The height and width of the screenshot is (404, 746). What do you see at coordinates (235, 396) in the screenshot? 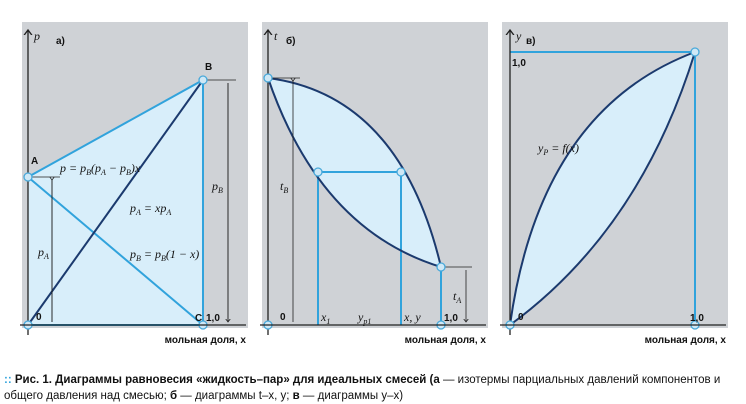
I see `caption-text: — диаграммы t–x, y;` at bounding box center [235, 396].